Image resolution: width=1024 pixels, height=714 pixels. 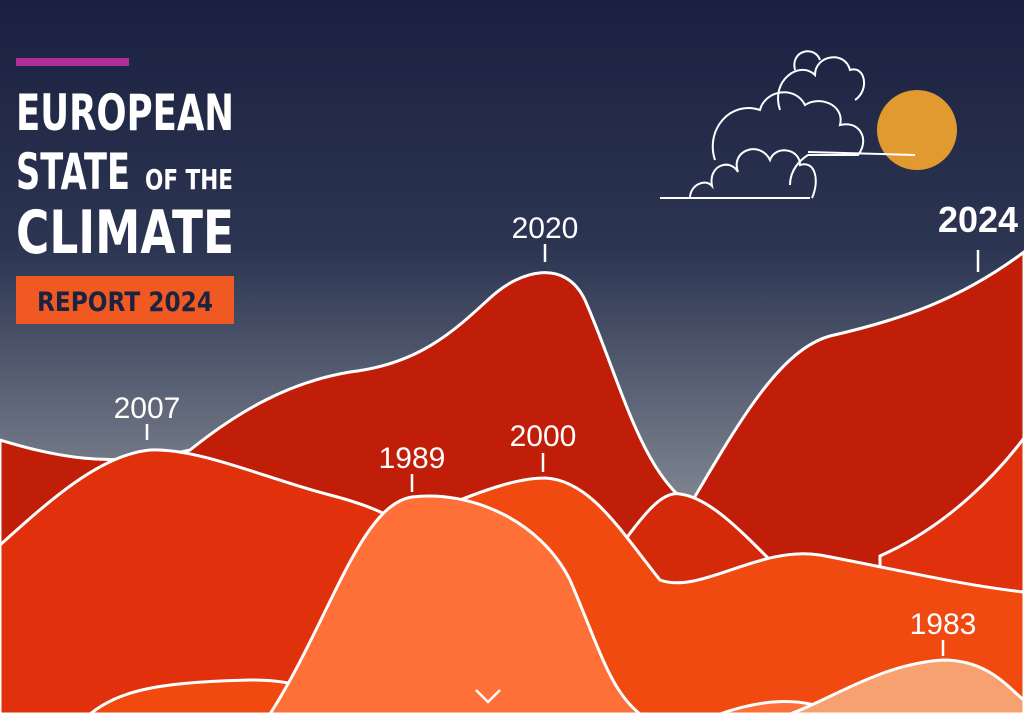 I want to click on scroll-down, so click(x=488, y=696).